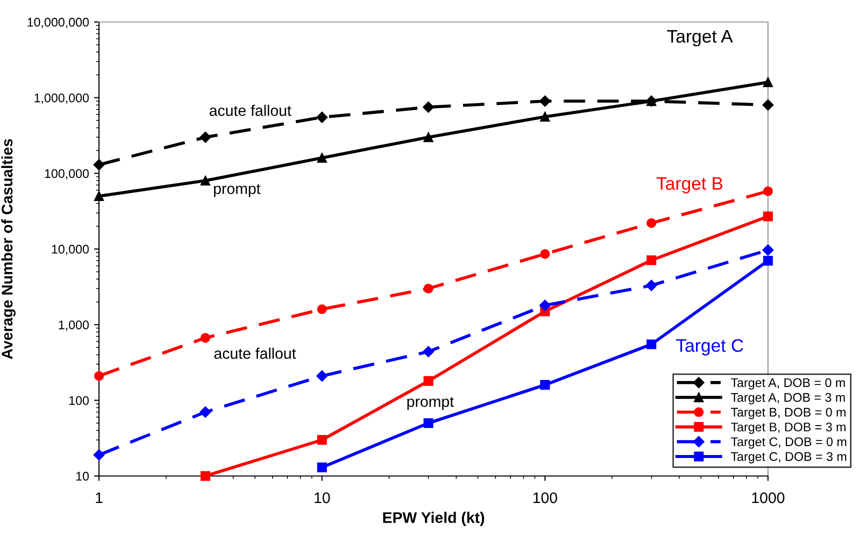 The height and width of the screenshot is (538, 857). I want to click on x-axis-title: EPW Yield (kt), so click(433, 519).